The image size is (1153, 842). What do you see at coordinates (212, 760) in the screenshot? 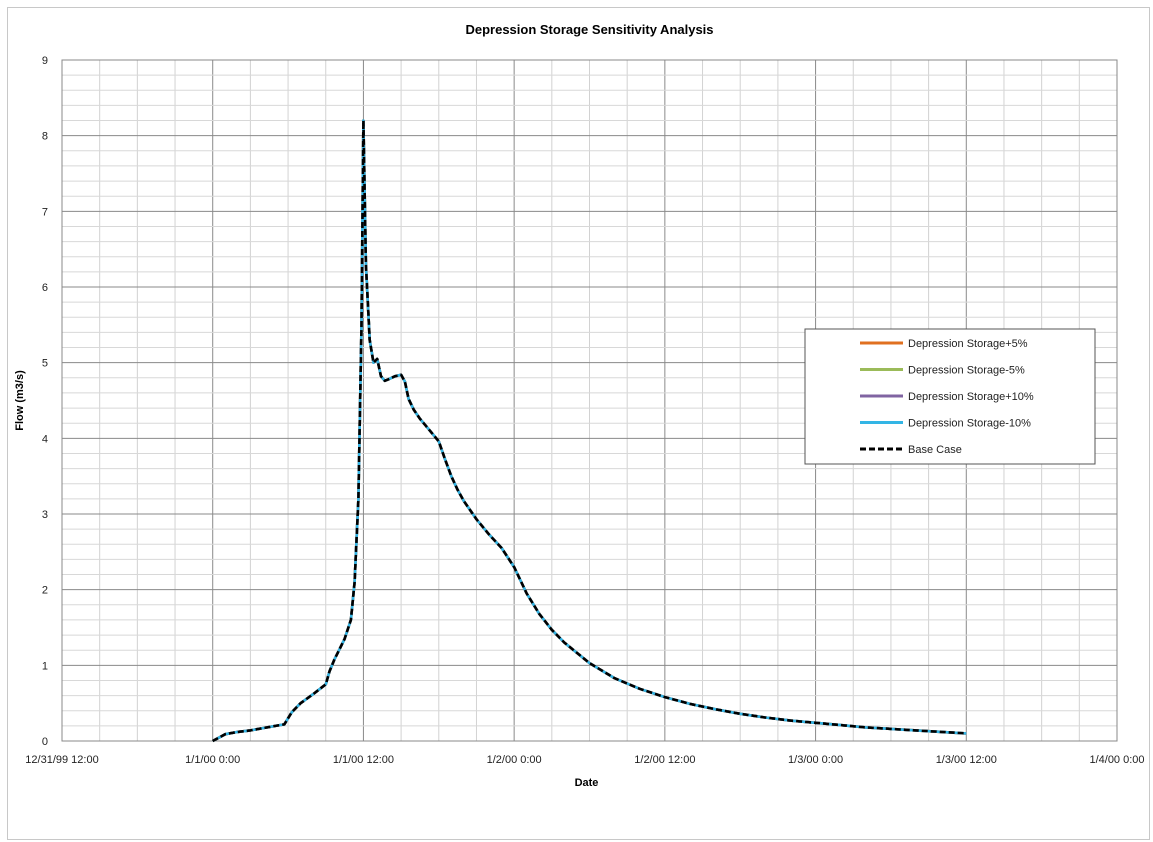
I see `x-tick-label: 1/1/00 0:00` at bounding box center [212, 760].